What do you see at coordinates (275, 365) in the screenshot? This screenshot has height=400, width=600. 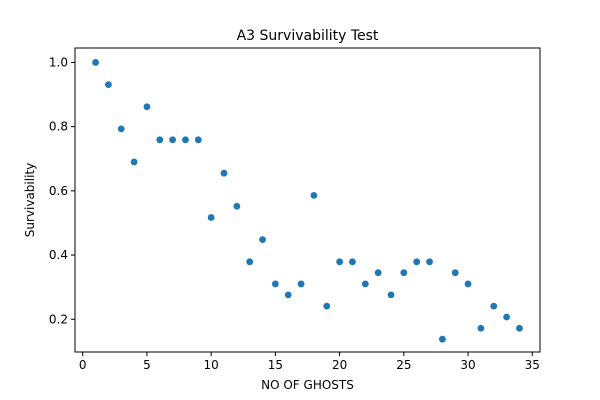 I see `x-tick-label: 15` at bounding box center [275, 365].